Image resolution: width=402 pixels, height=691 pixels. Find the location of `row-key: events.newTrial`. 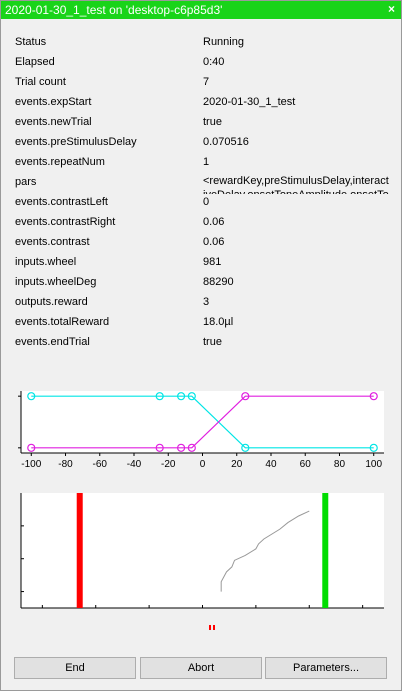

row-key: events.newTrial is located at coordinates (53, 122).